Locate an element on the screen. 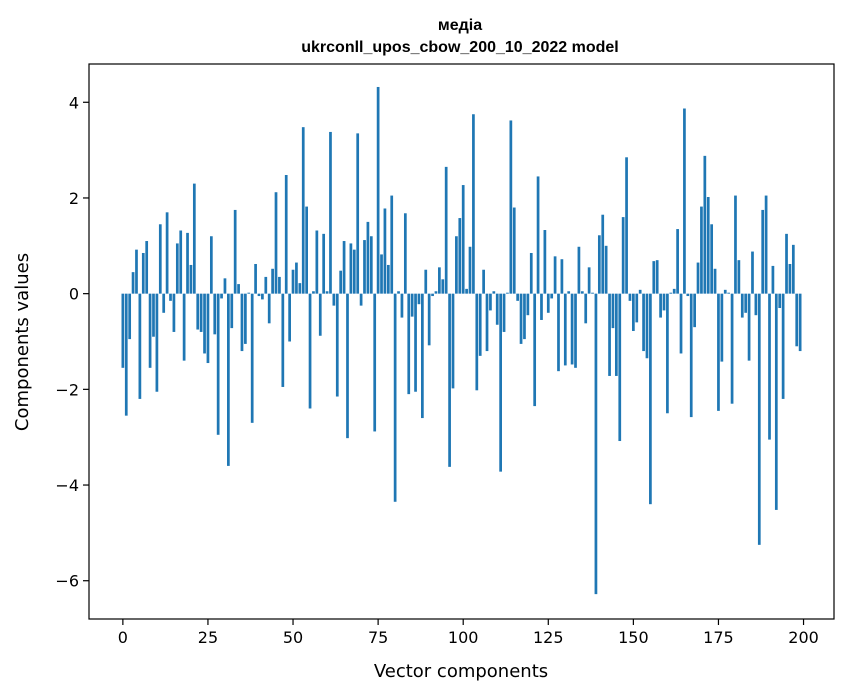 Image resolution: width=847 pixels, height=696 pixels. x-axis-label: Vector components is located at coordinates (461, 671).